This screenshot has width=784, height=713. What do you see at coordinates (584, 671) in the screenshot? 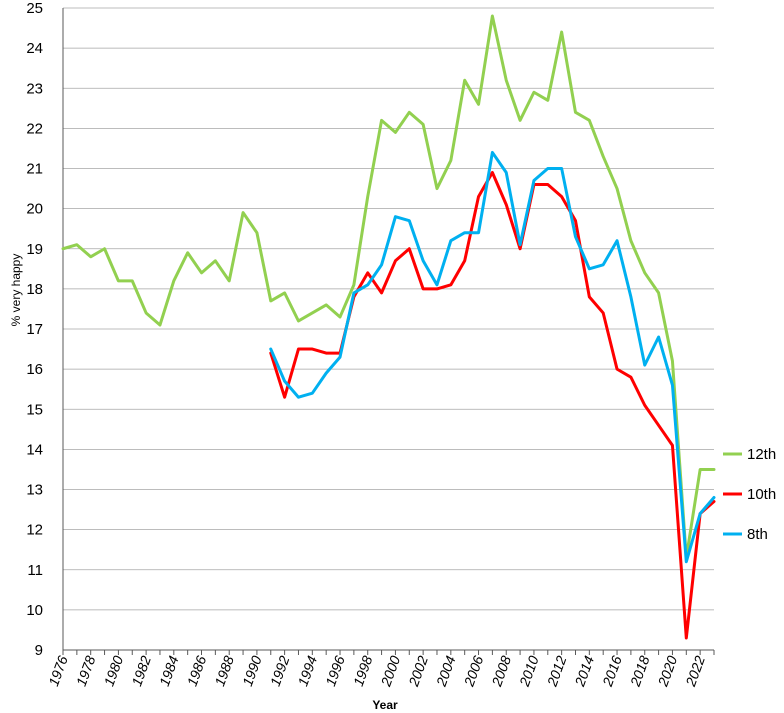
I see `x-tick-label: 2014` at bounding box center [584, 671].